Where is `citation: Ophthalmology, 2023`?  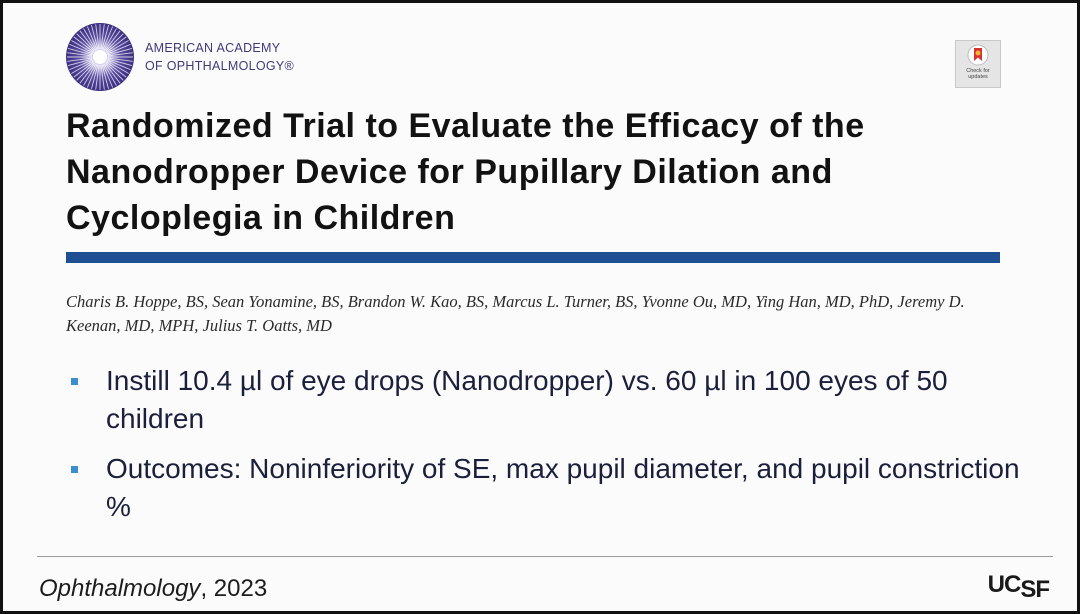
citation: Ophthalmology, 2023 is located at coordinates (153, 589).